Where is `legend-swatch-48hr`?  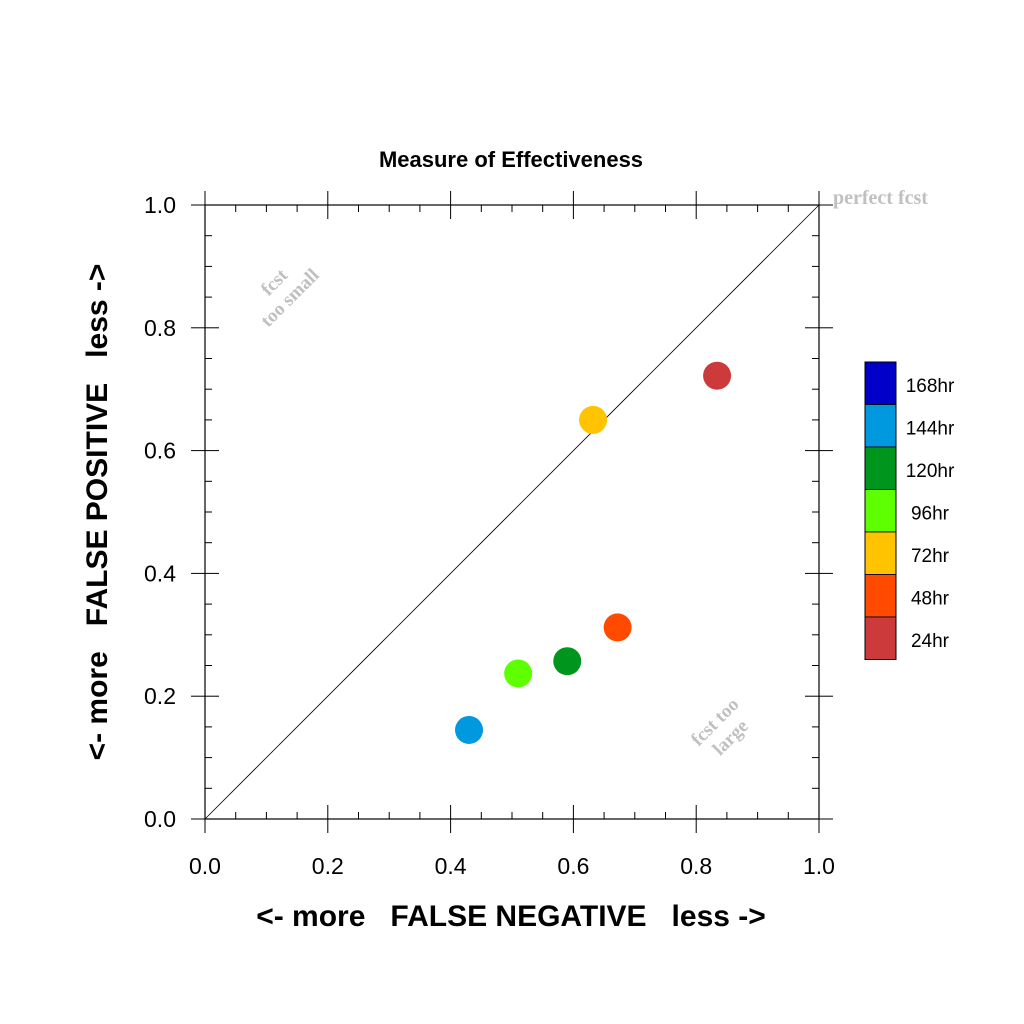
legend-swatch-48hr is located at coordinates (880, 596).